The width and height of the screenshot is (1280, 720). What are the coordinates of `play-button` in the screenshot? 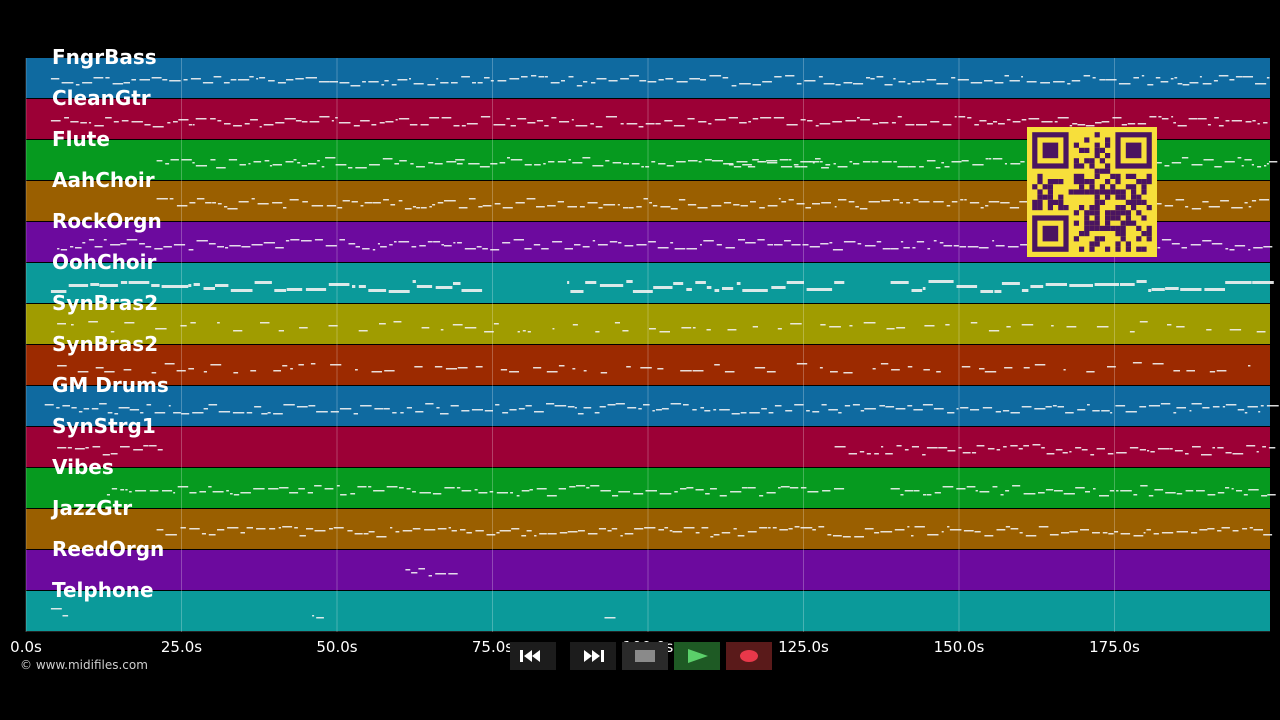 It's located at (697, 656).